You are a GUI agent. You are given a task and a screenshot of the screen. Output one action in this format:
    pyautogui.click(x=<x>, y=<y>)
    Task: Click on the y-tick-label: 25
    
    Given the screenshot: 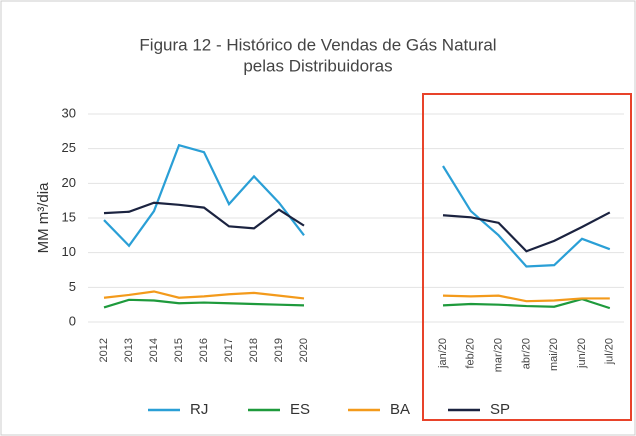 What is the action you would take?
    pyautogui.click(x=69, y=147)
    